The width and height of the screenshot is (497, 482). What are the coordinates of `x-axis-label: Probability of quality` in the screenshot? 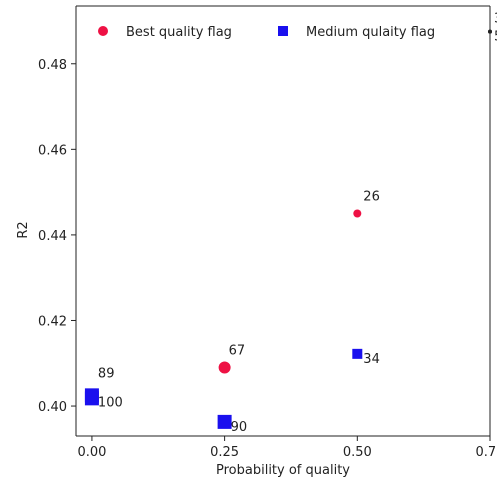 It's located at (283, 470).